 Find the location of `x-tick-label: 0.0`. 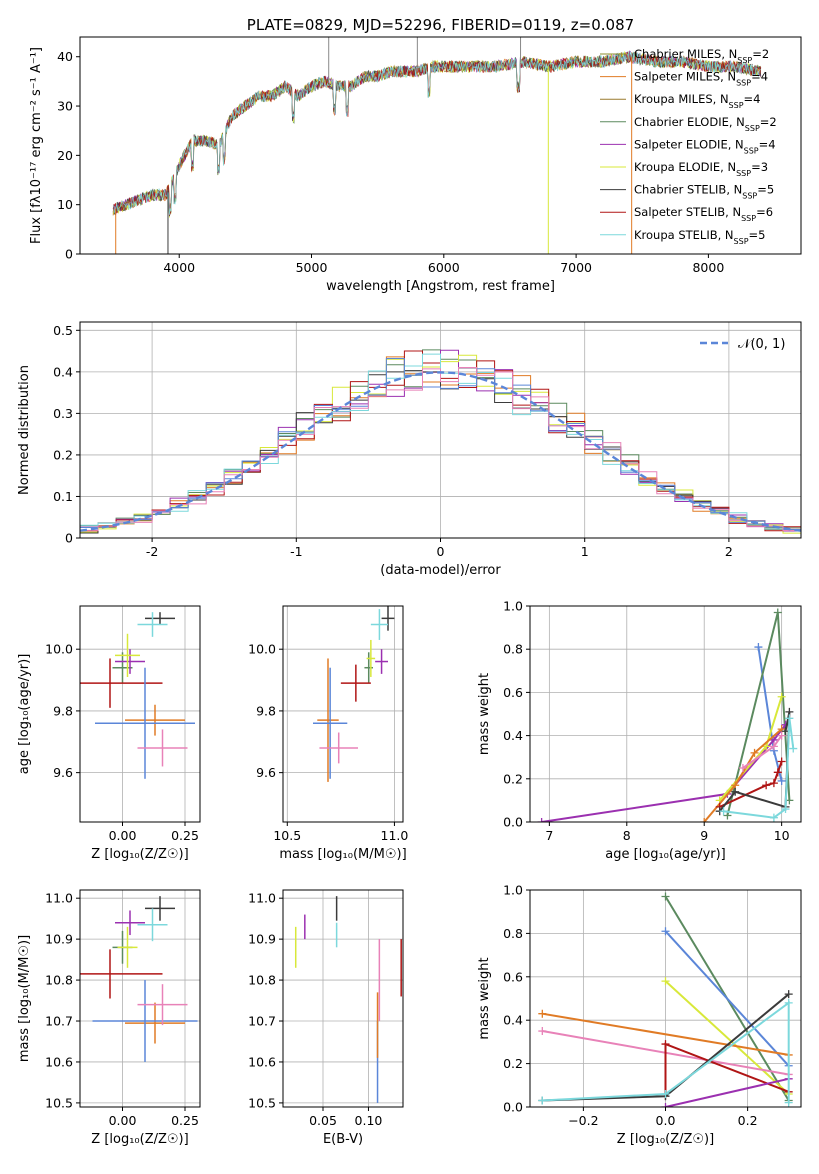

x-tick-label: 0.0 is located at coordinates (666, 1120).